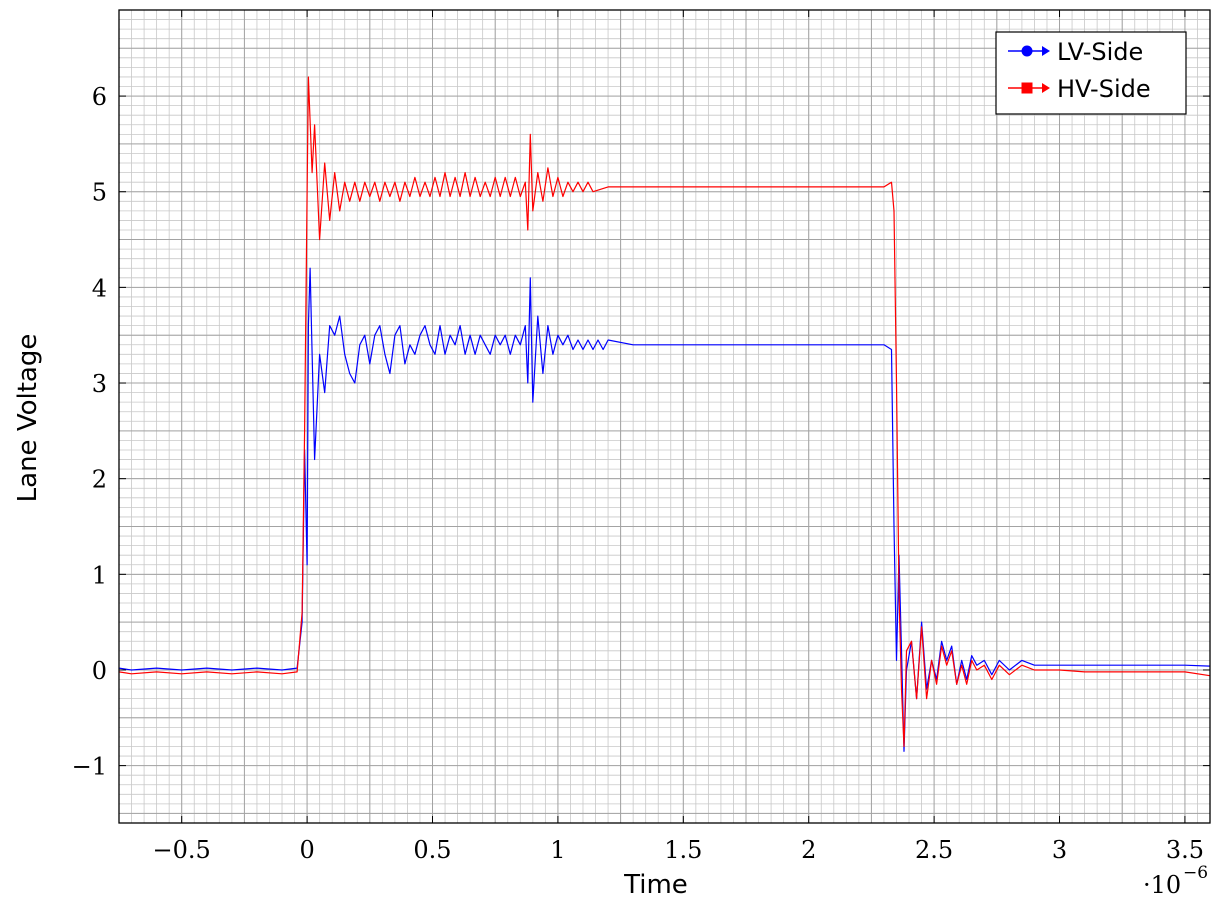 The height and width of the screenshot is (907, 1227). What do you see at coordinates (99, 193) in the screenshot?
I see `y-tick-label: 5` at bounding box center [99, 193].